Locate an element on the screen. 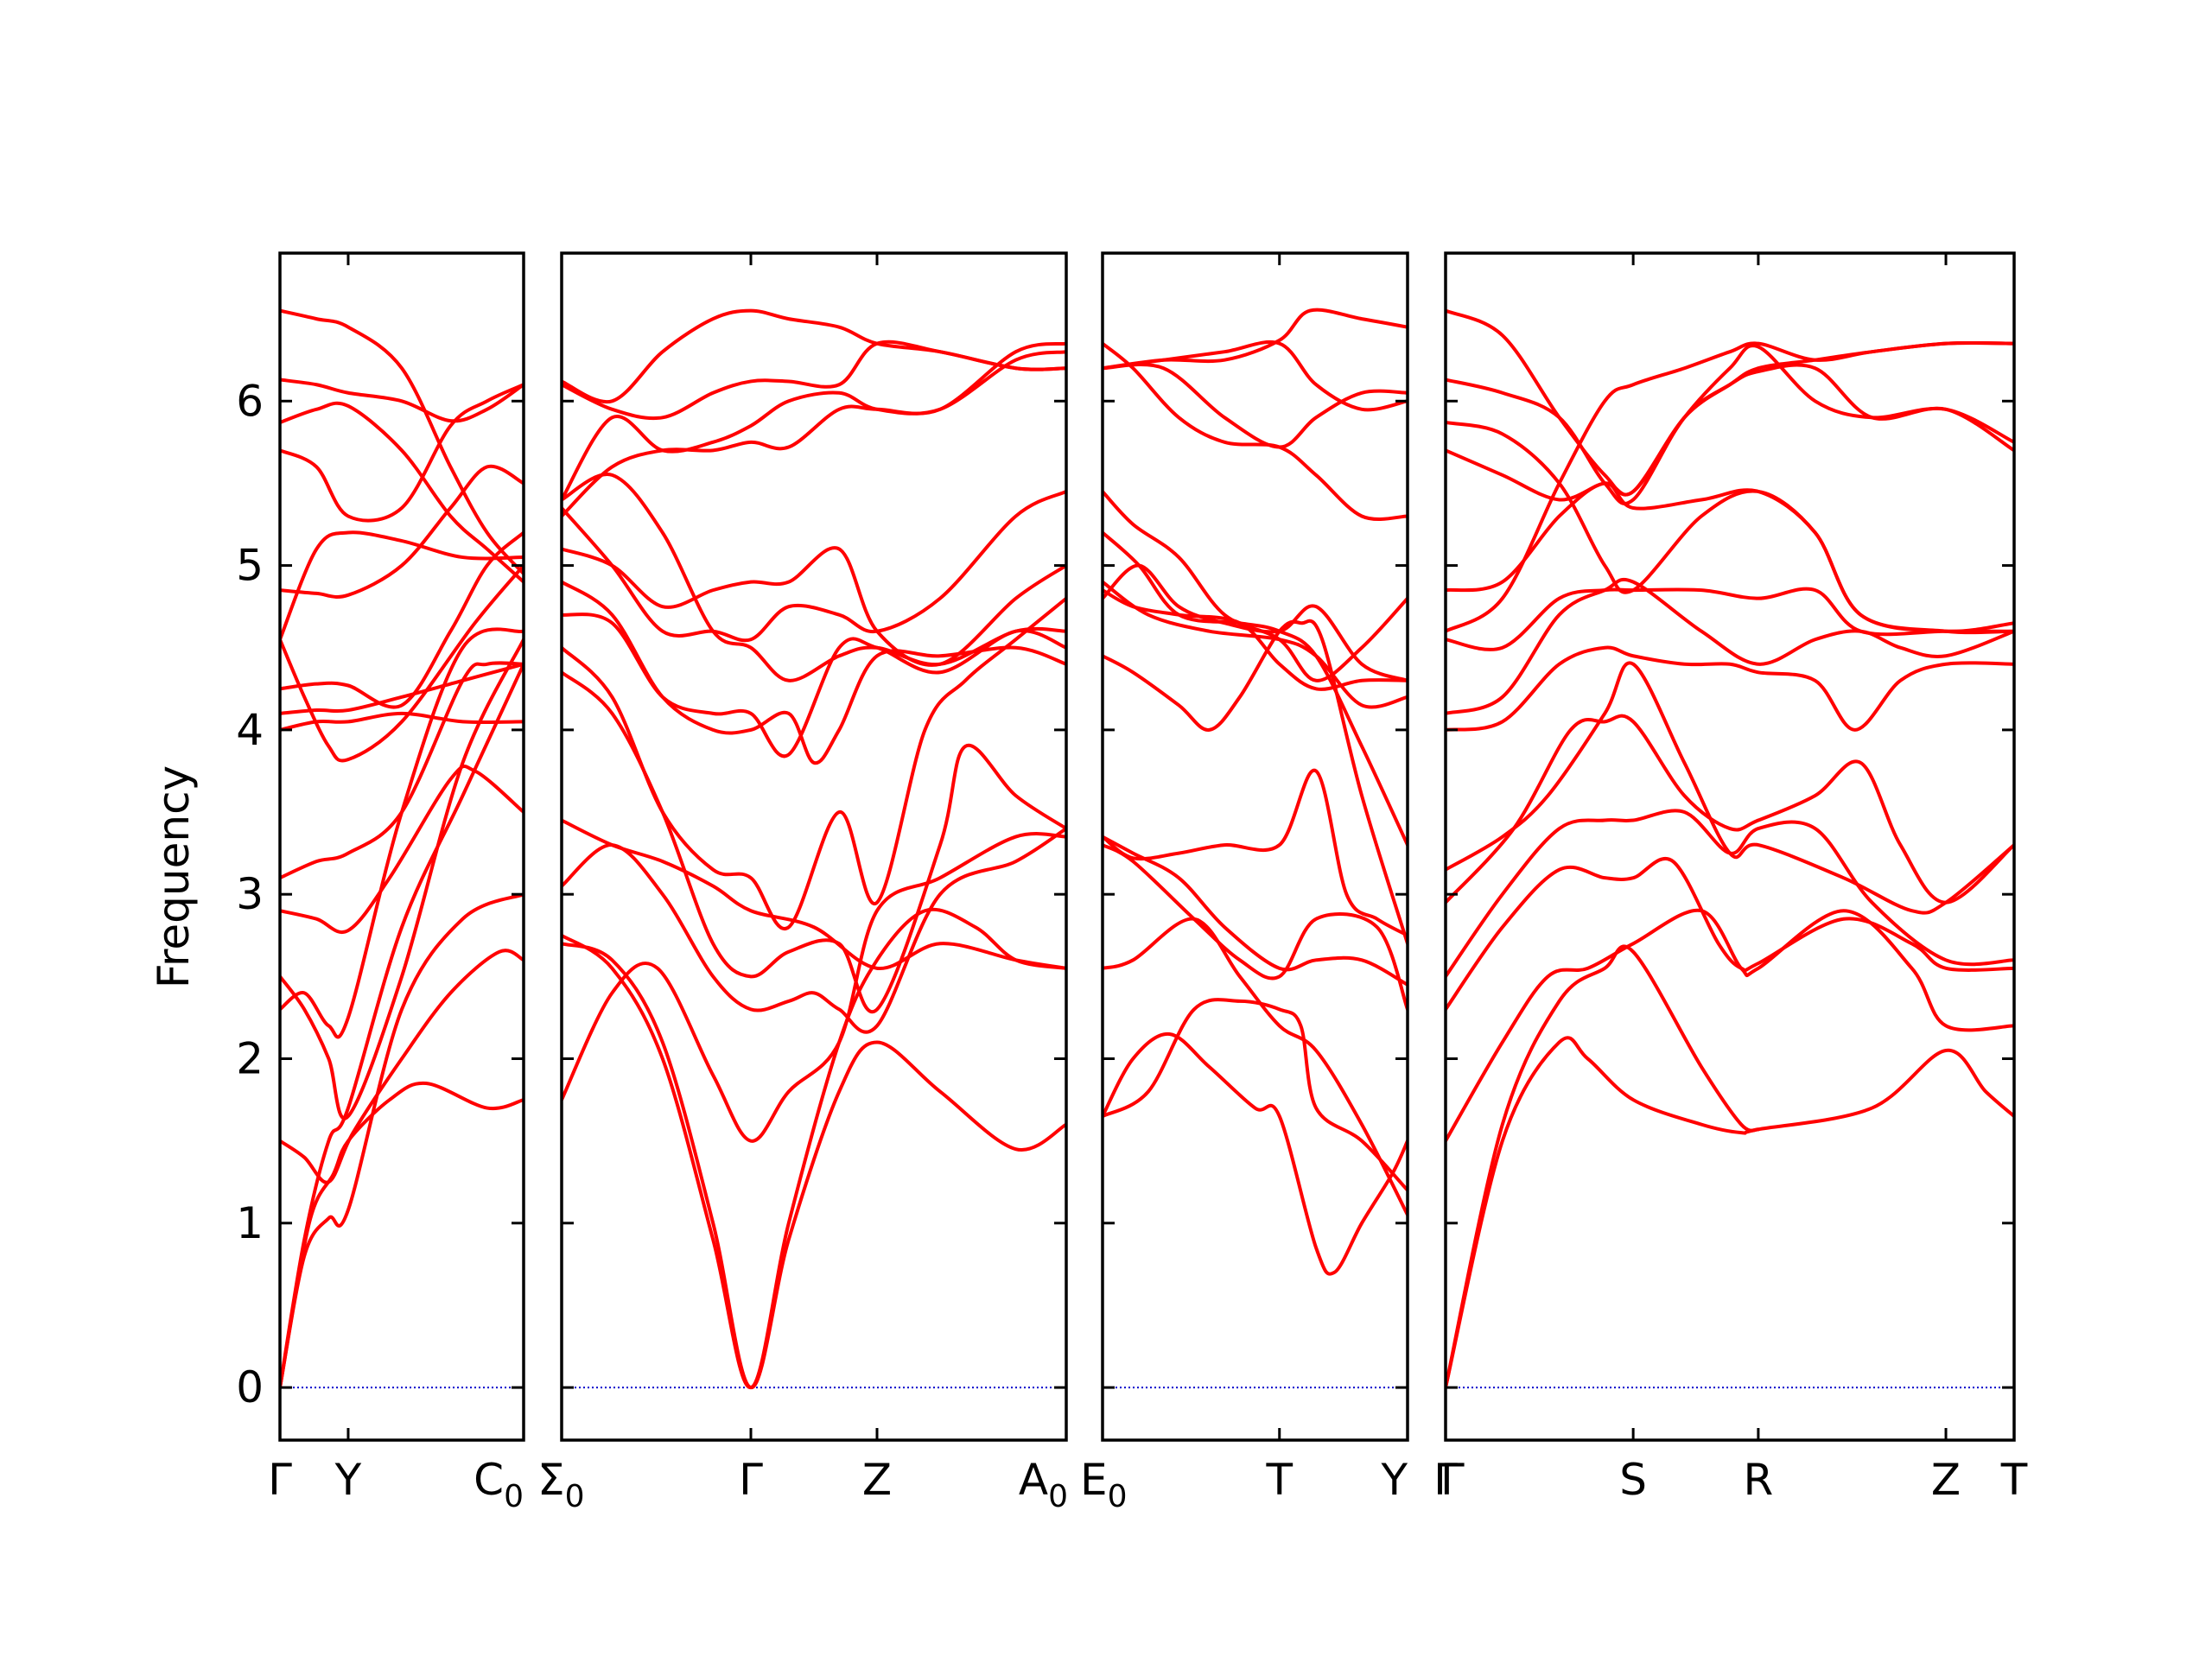  y-tick-label: 1 is located at coordinates (250, 1223).